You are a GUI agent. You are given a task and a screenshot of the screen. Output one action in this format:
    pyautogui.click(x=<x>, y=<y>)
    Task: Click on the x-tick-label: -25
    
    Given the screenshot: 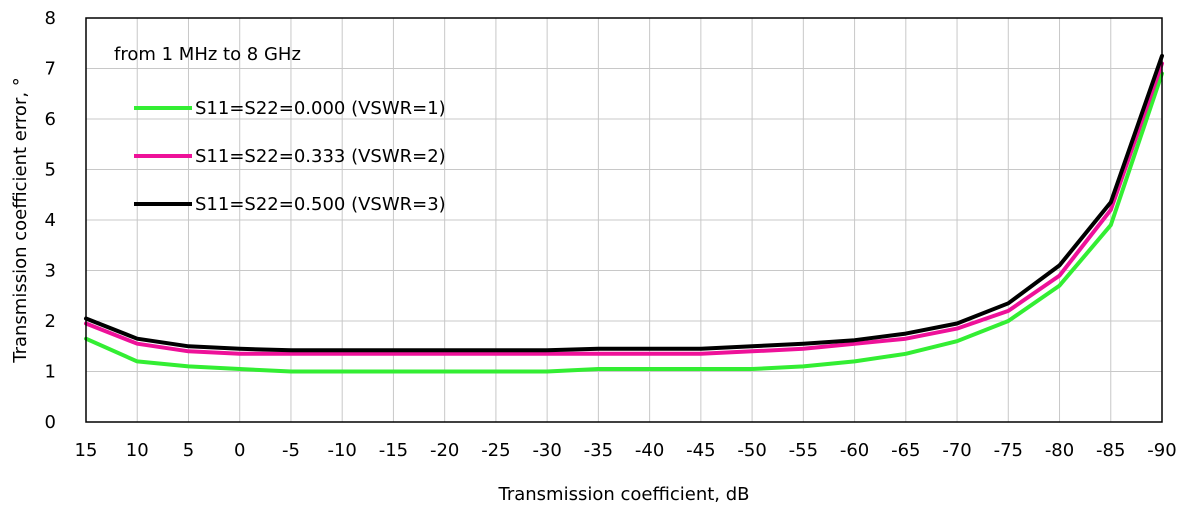 What is the action you would take?
    pyautogui.click(x=495, y=450)
    